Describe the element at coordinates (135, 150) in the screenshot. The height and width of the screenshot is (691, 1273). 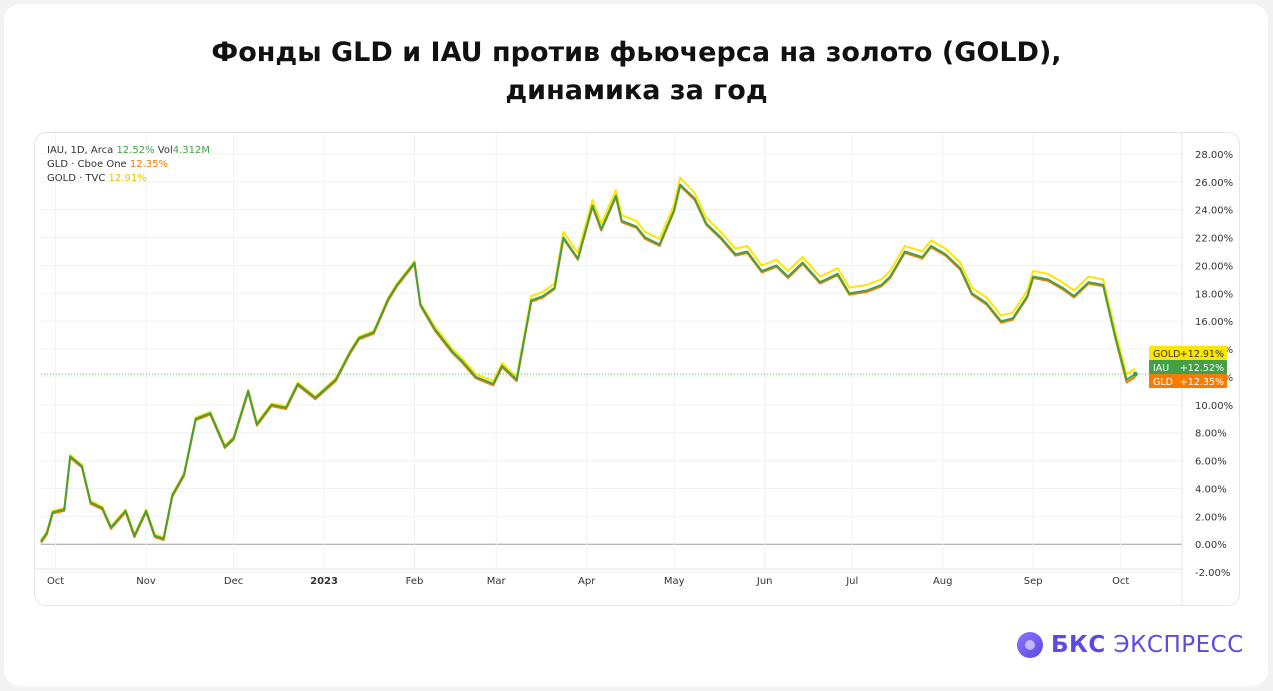
I see `legend-iau-change: 12.52%` at that location.